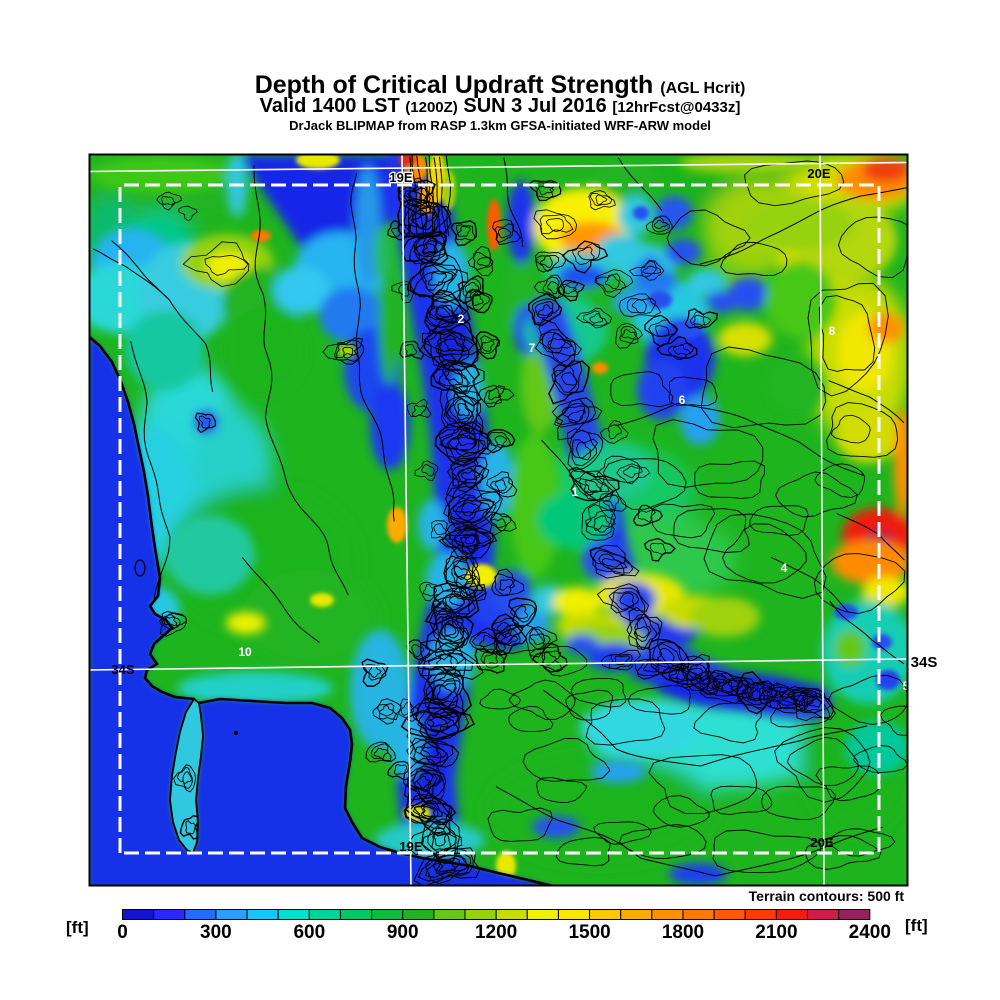 The image size is (1000, 1000). What do you see at coordinates (122, 932) in the screenshot?
I see `svg-text: 0` at bounding box center [122, 932].